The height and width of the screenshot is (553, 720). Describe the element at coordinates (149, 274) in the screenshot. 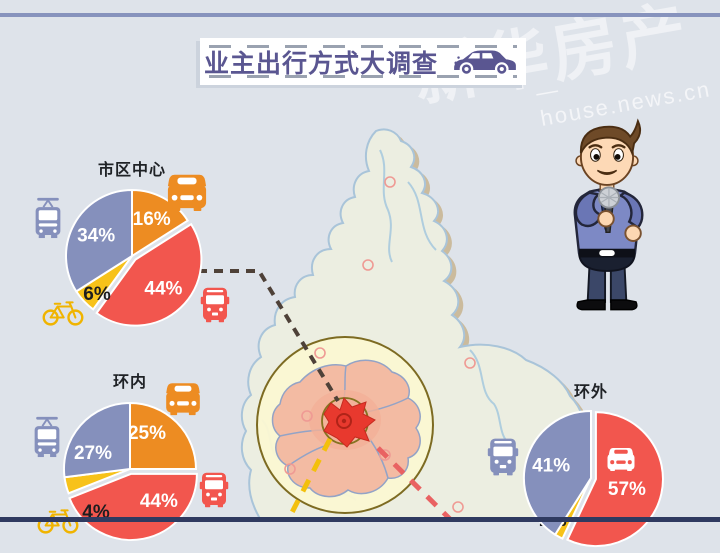

I see `pie-slice-bus` at that location.